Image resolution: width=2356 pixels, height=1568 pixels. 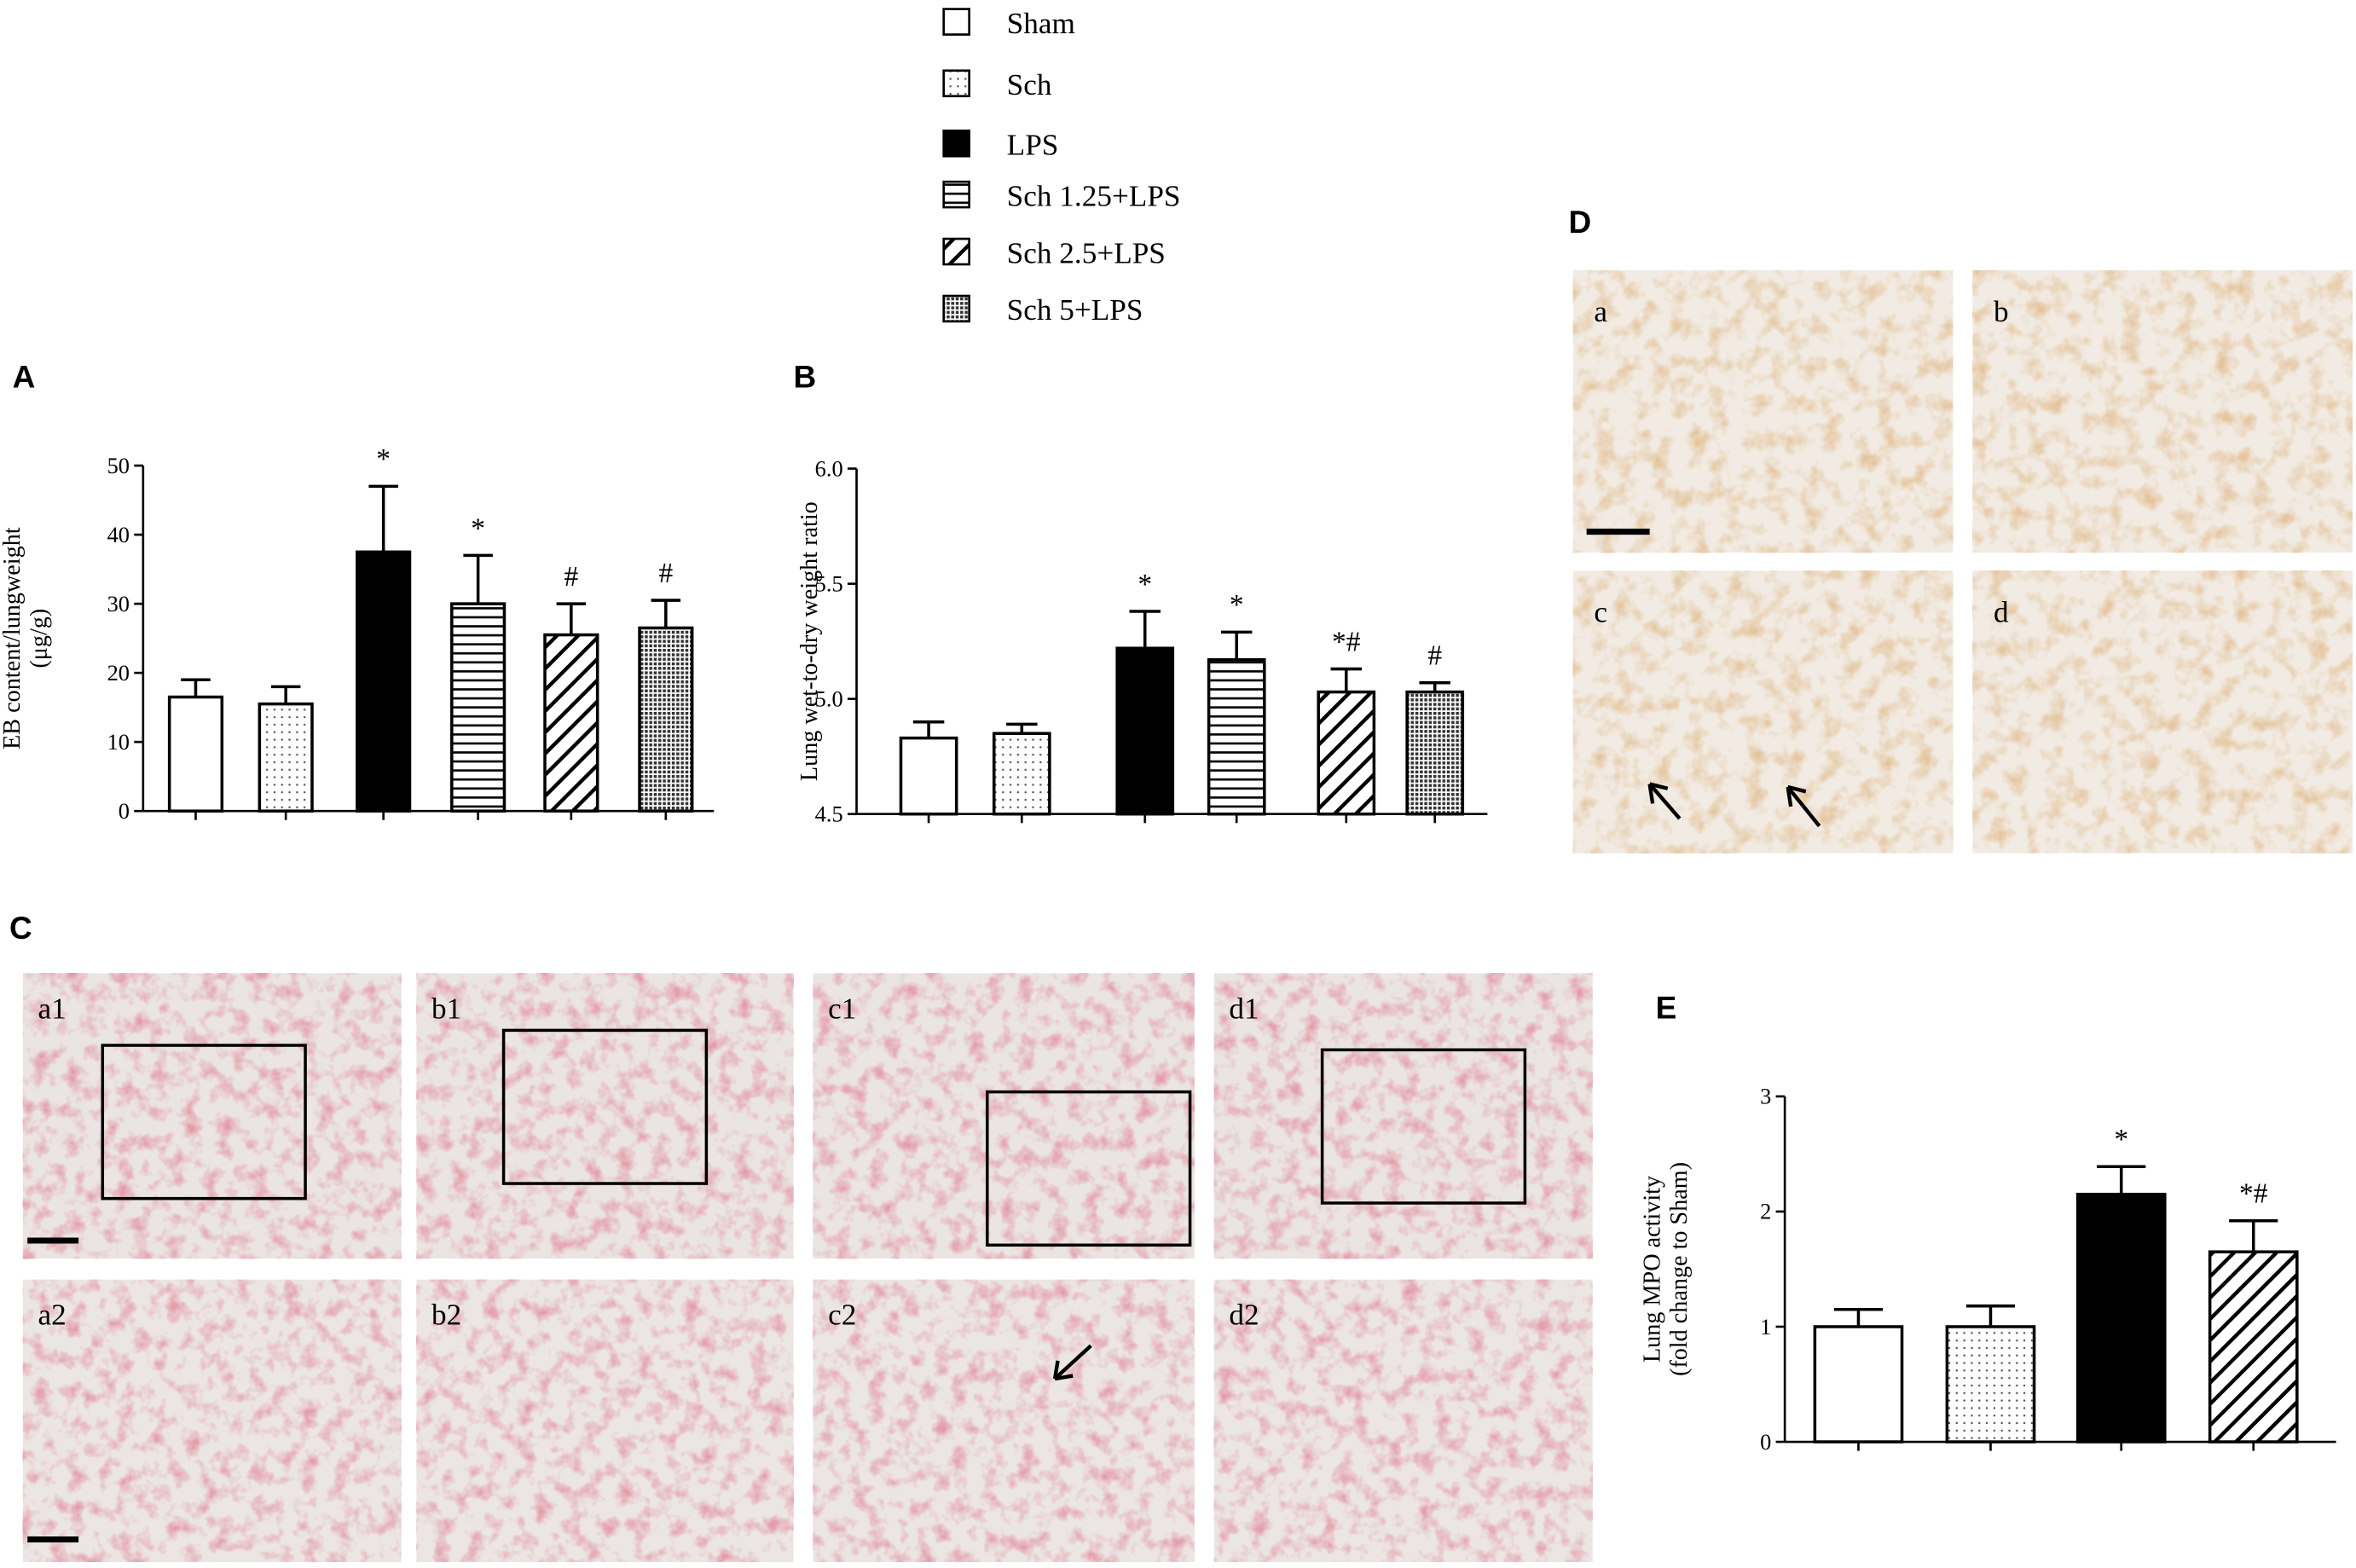 I want to click on panel-letter: A, so click(x=25, y=376).